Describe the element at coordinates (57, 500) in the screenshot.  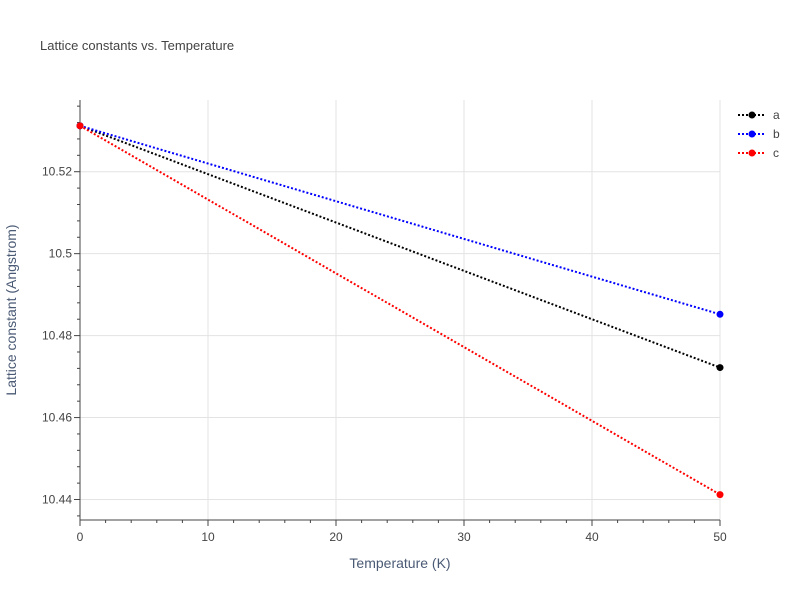
I see `y-tick-label: 10.44` at that location.